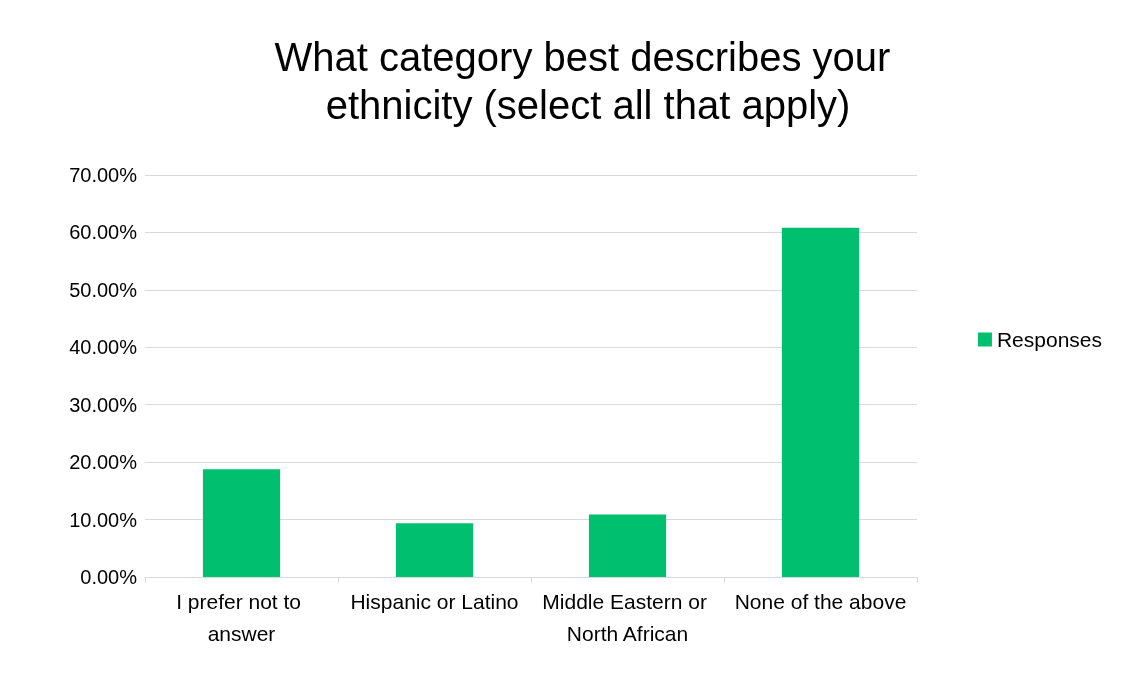 This screenshot has height=679, width=1129. What do you see at coordinates (109, 577) in the screenshot?
I see `y-tick-label: 0.00%` at bounding box center [109, 577].